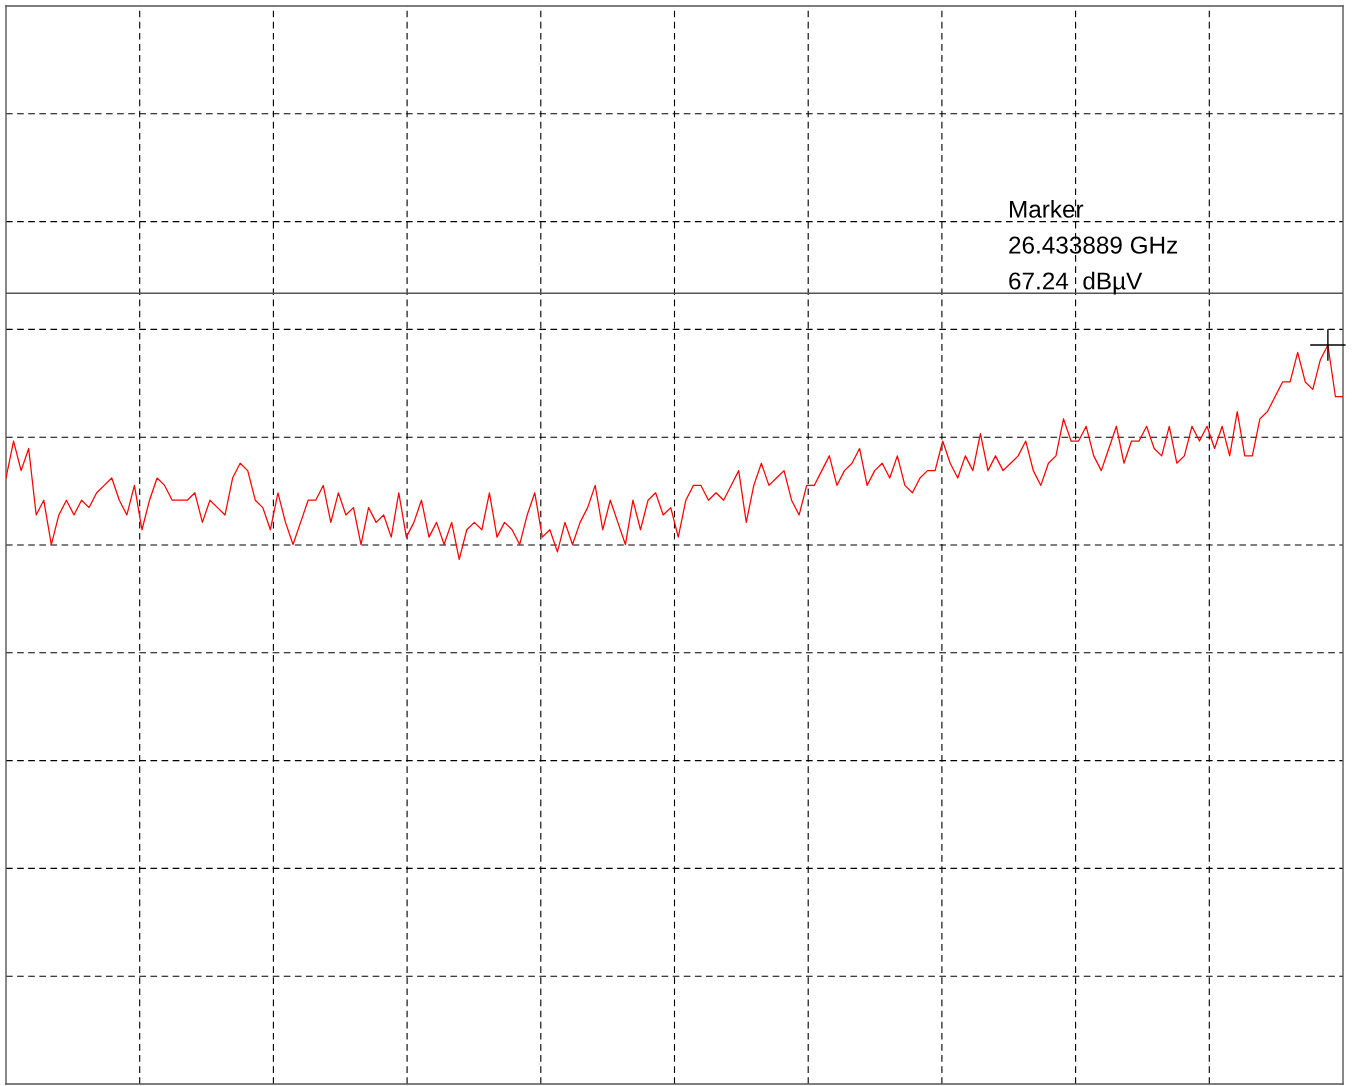  Describe the element at coordinates (1093, 247) in the screenshot. I see `text: Marker 26.433889 GHz 67.24 dBµV` at that location.